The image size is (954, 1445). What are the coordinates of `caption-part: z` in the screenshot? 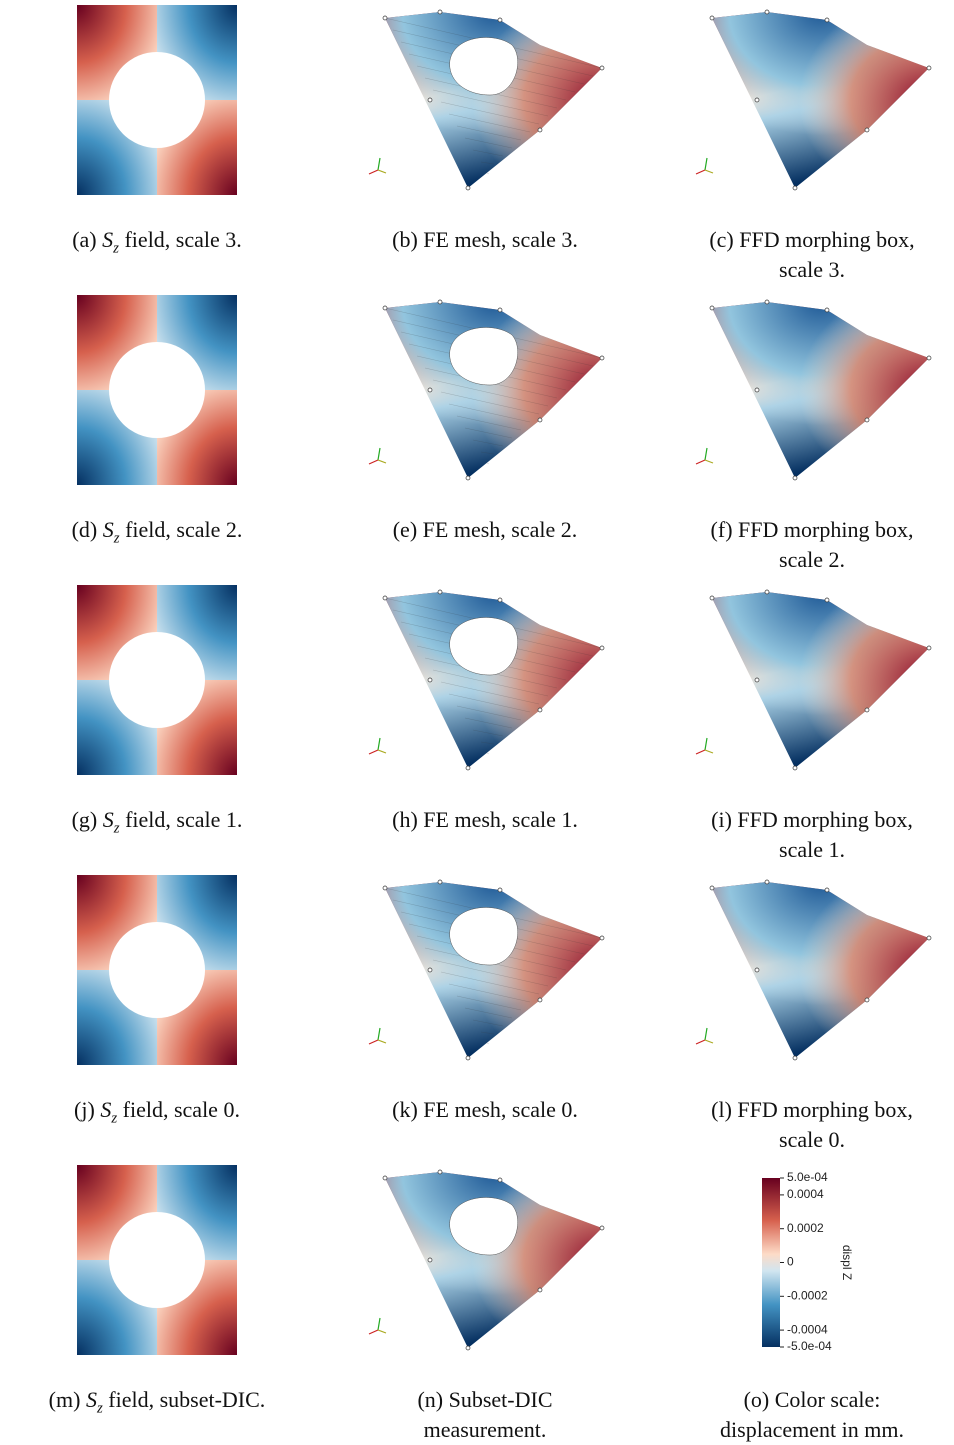 It's located at (116, 248).